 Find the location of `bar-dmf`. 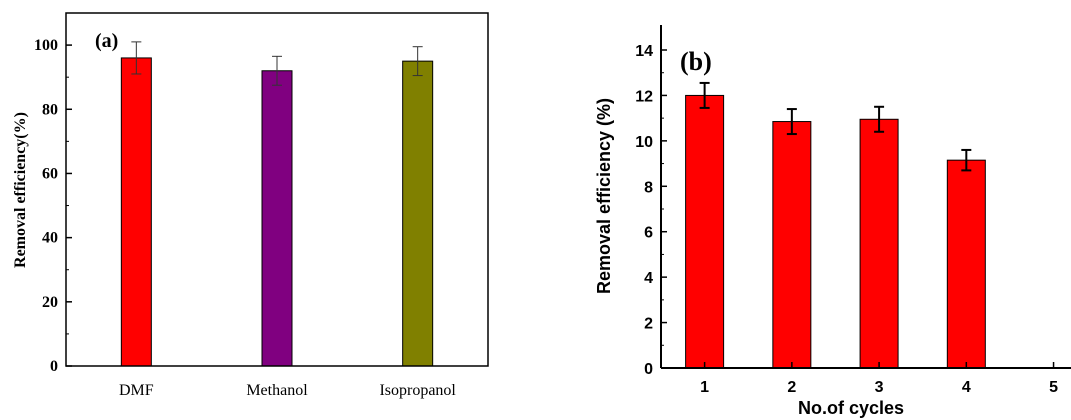

bar-dmf is located at coordinates (136, 212).